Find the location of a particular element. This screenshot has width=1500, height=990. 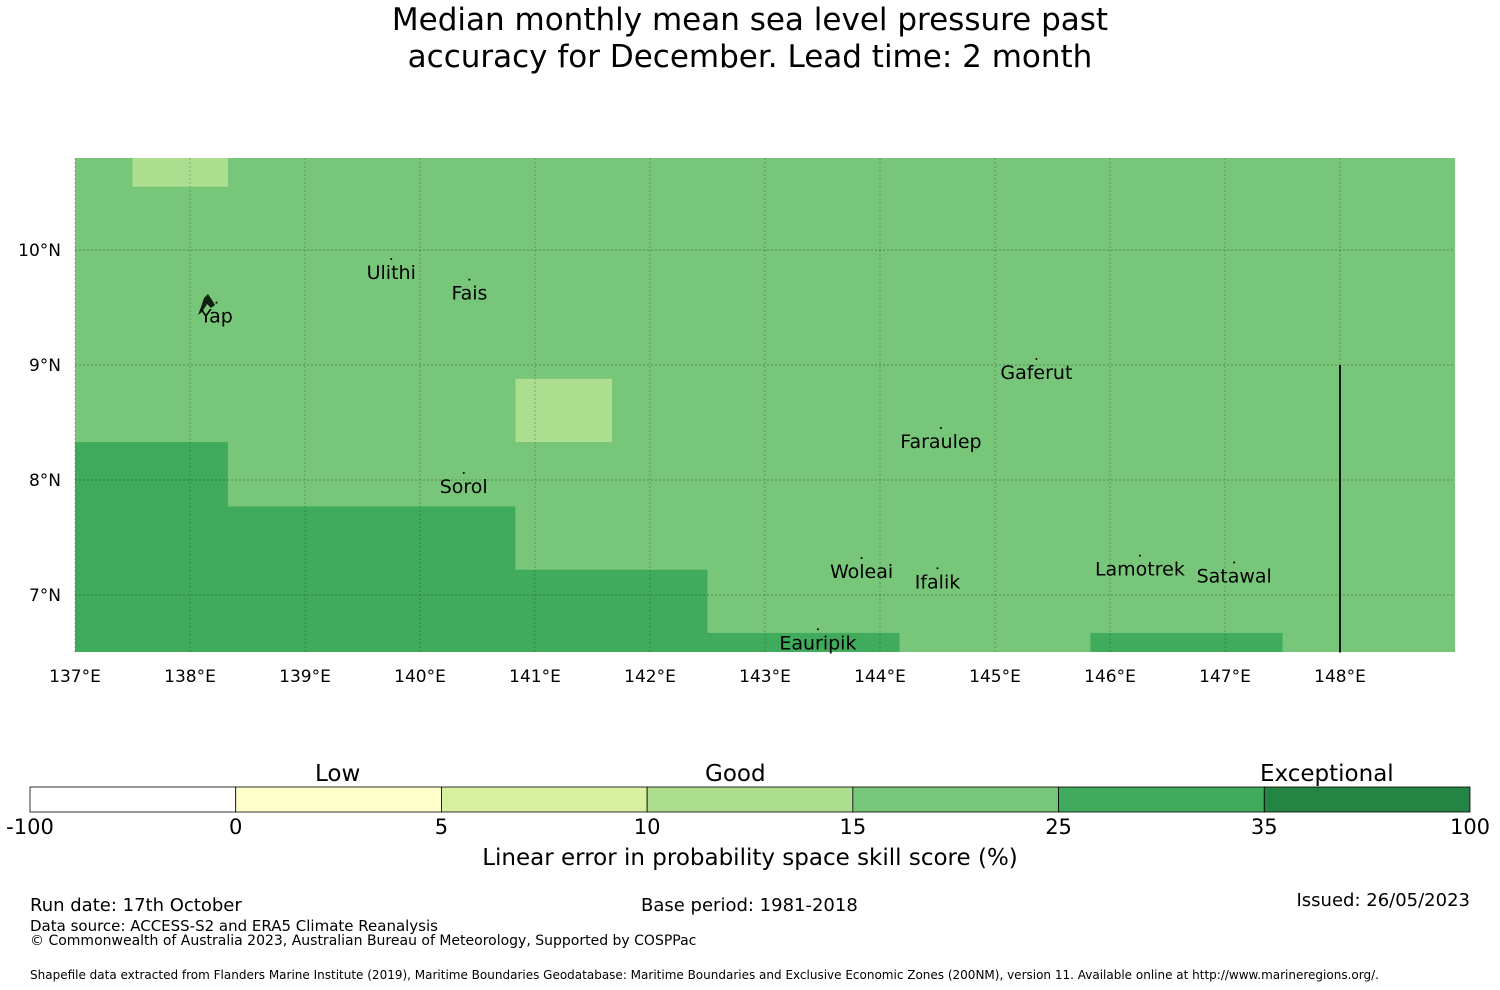

place-label-woleai: Woleai is located at coordinates (861, 572).